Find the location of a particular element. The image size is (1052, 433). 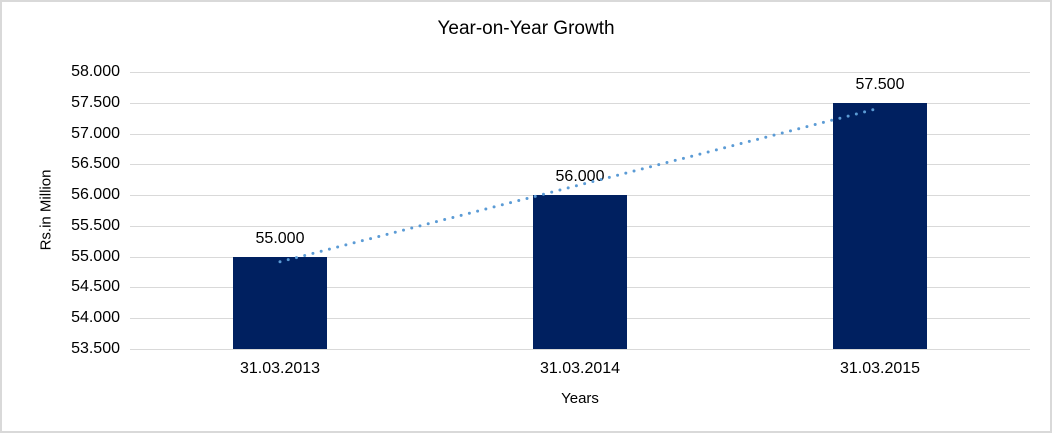

y-axis-tick-label: 56.500 is located at coordinates (95, 164).